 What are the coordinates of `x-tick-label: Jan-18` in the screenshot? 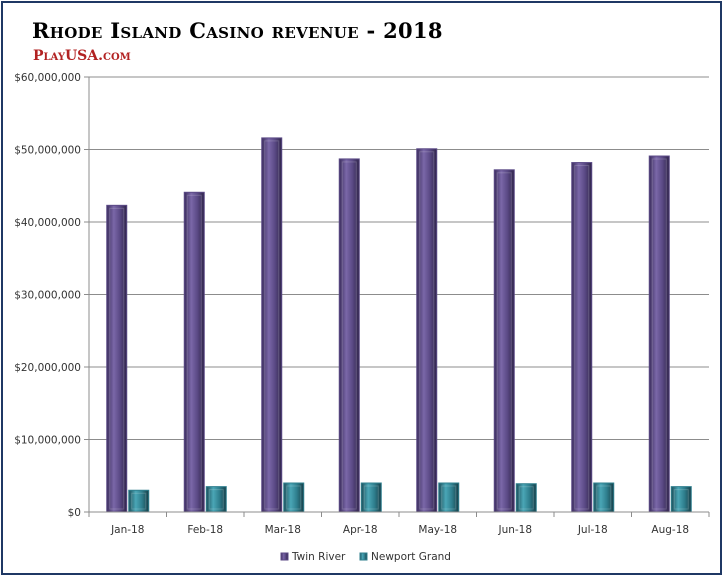 It's located at (127, 530).